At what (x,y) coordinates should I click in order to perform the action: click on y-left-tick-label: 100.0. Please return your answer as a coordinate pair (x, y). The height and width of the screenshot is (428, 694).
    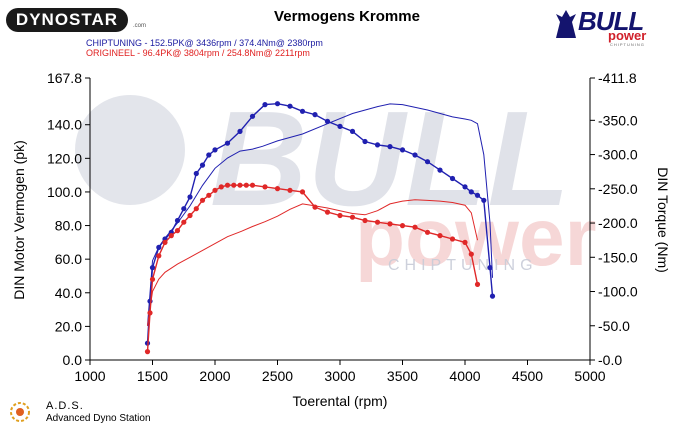
    Looking at the image, I should click on (64, 192).